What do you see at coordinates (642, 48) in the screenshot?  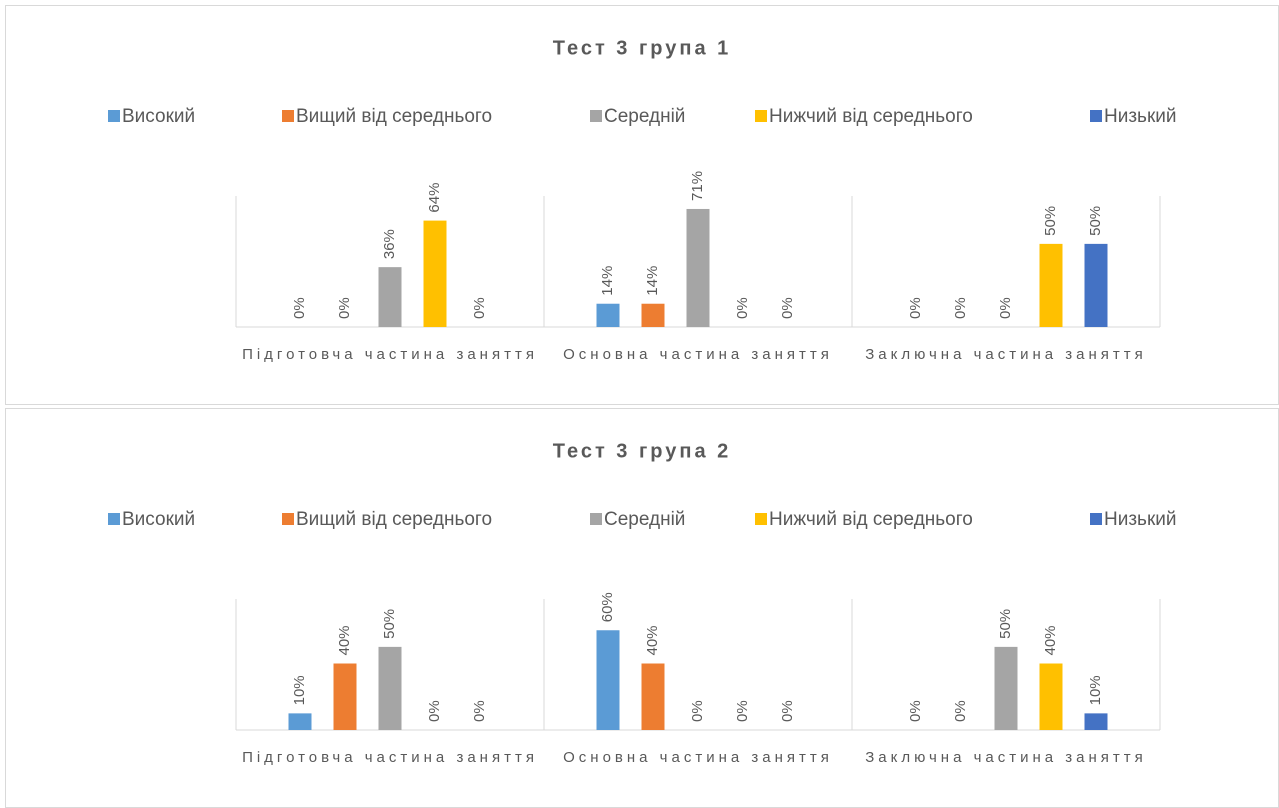 I see `chart-title: Тест 3 група 1` at bounding box center [642, 48].